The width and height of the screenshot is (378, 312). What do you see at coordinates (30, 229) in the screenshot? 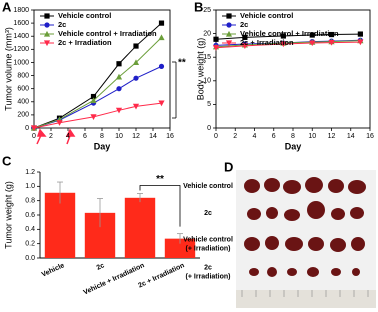
I see `y-tick-label: 0.4` at bounding box center [30, 229].